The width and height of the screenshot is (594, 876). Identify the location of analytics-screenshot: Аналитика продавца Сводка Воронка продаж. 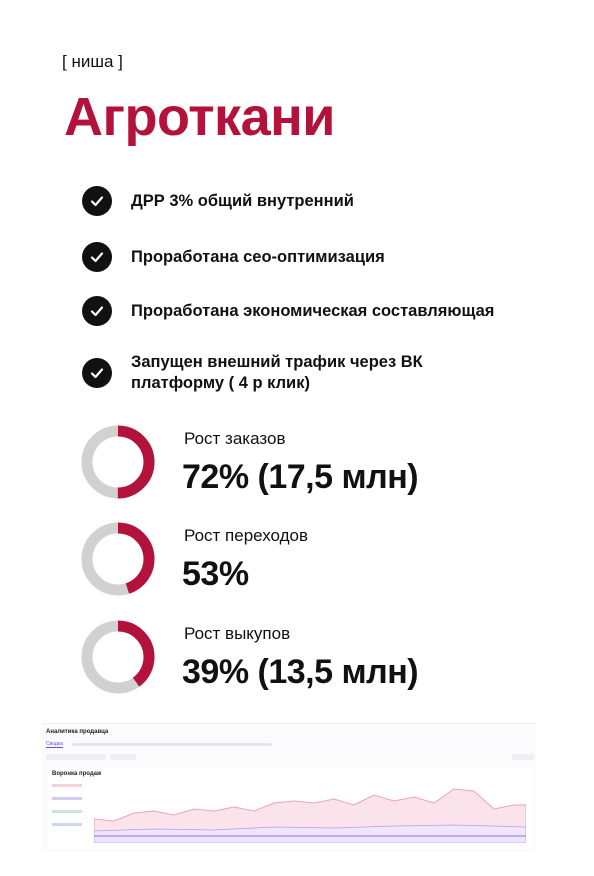
(289, 787).